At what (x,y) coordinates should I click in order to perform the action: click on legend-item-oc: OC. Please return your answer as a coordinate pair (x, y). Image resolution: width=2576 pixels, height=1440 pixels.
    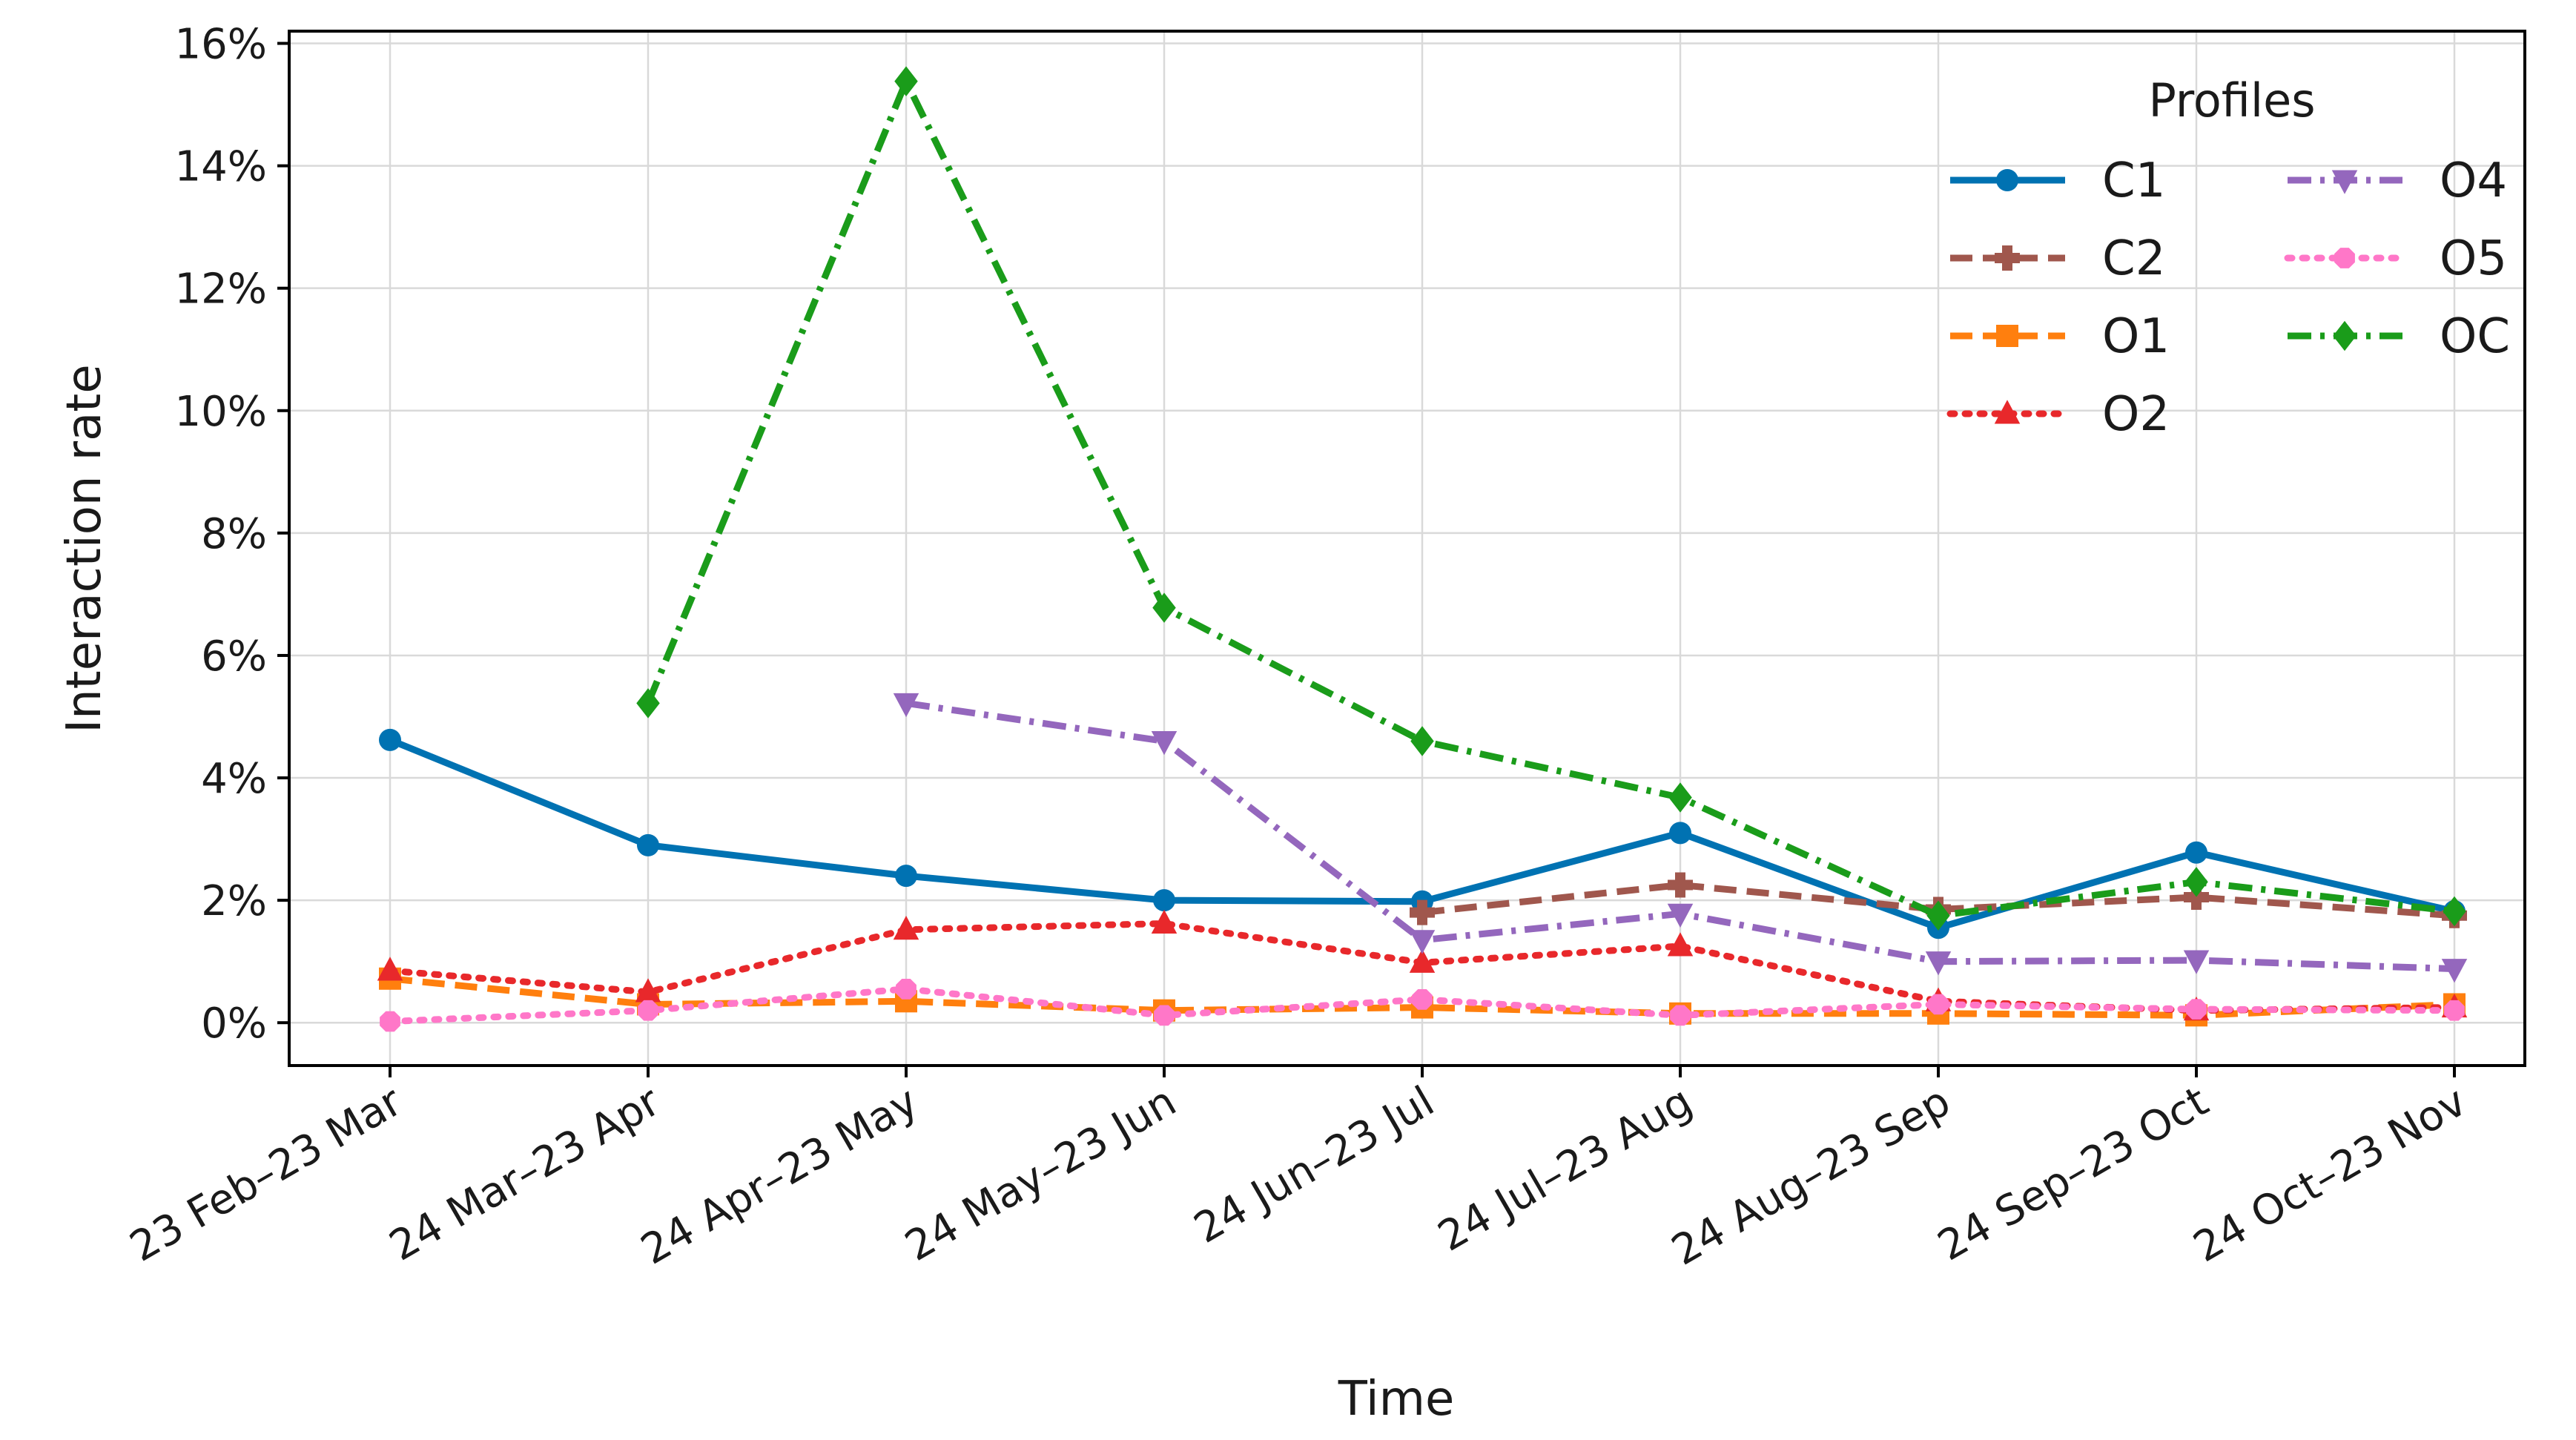
    Looking at the image, I should click on (2399, 336).